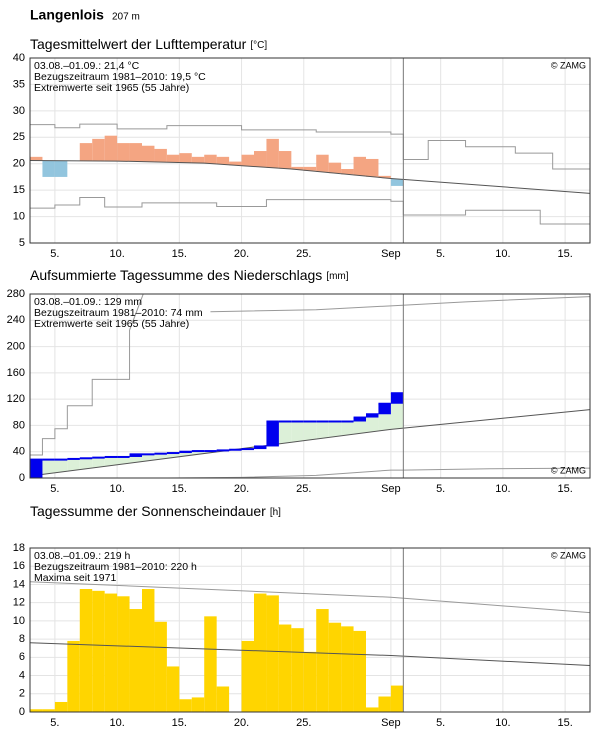 The image size is (596, 729). I want to click on y-tick-label: 0, so click(22, 478).